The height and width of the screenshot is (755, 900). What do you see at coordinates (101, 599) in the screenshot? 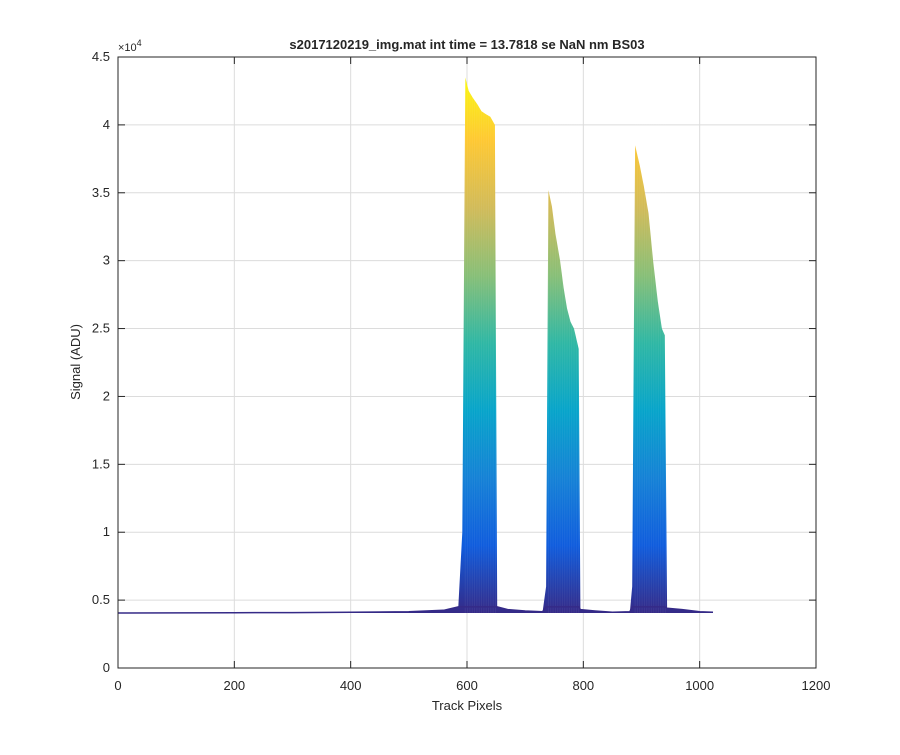
I see `y-tick-label: 0.5` at bounding box center [101, 599].